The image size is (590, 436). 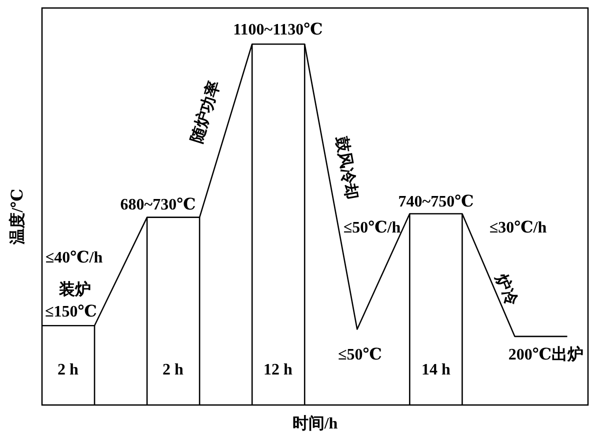 I want to click on ylabel: 温度/℃, so click(x=18, y=216).